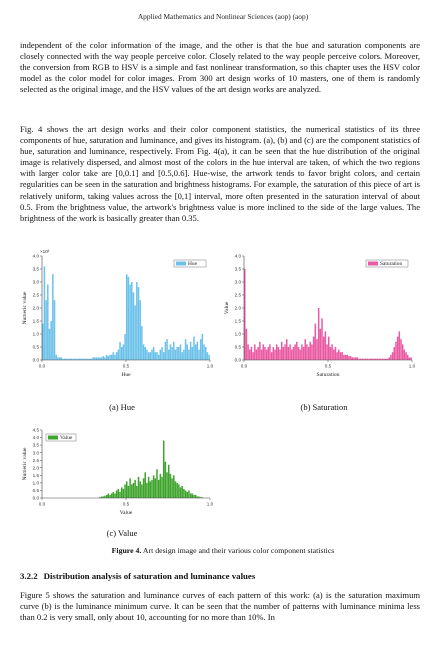 The image size is (446, 646). I want to click on subcaption-b: (b) Saturation, so click(324, 407).